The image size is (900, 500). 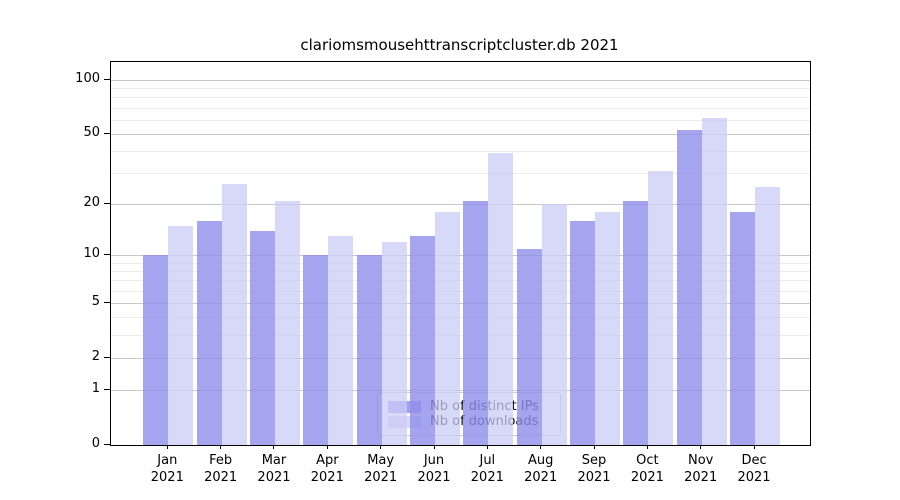 I want to click on y-axis-tick-label: 50, so click(x=91, y=133).